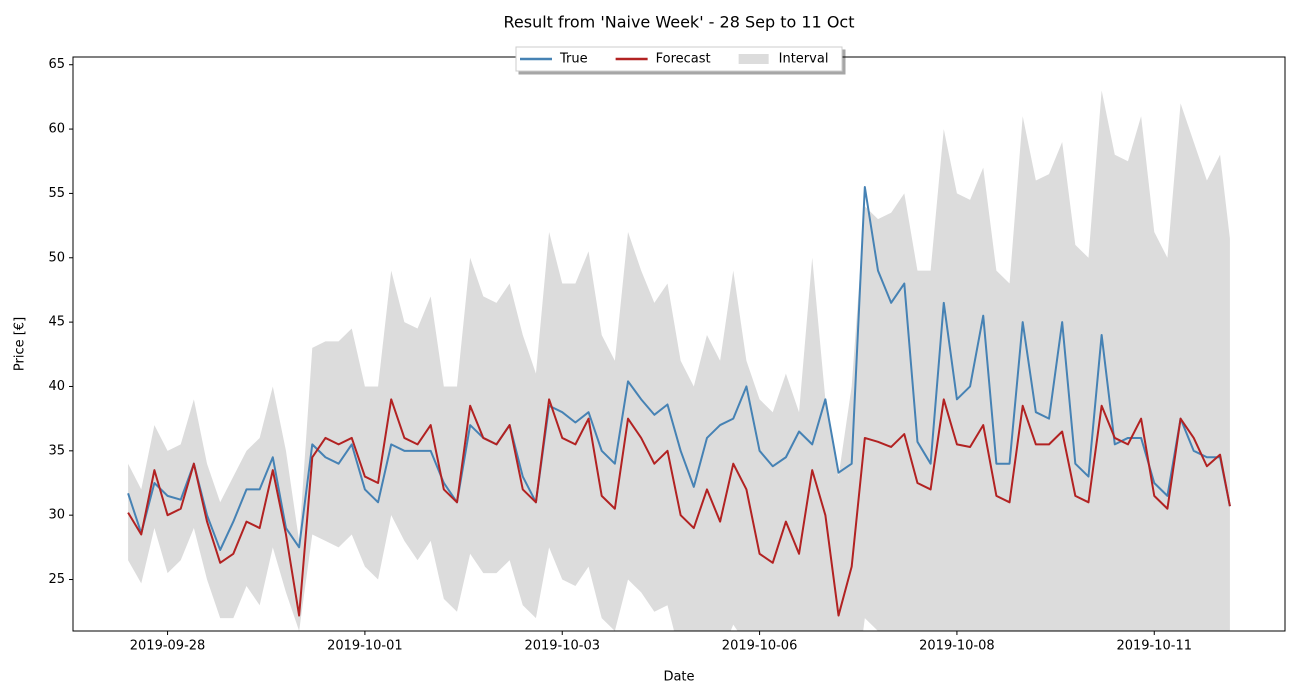 This screenshot has height=700, width=1300. Describe the element at coordinates (56, 322) in the screenshot. I see `y-tick-label: 45` at that location.